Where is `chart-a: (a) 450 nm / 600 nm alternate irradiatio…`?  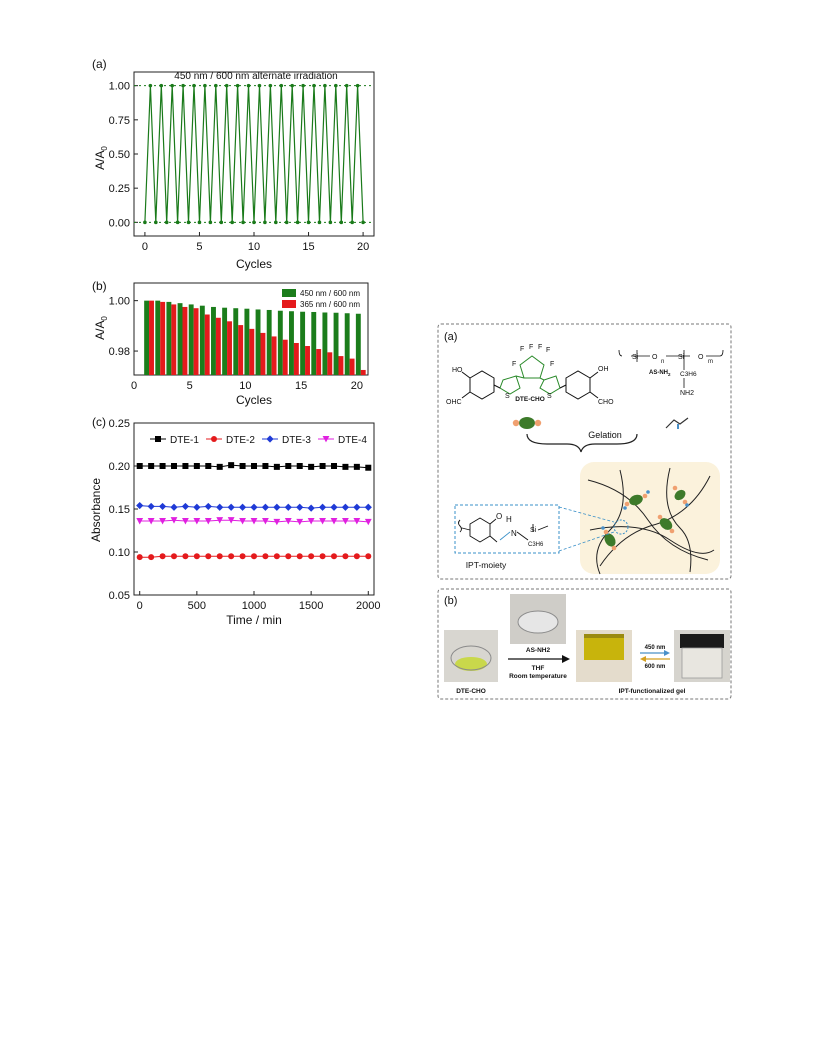 chart-a: (a) 450 nm / 600 nm alternate irradiatio… is located at coordinates (233, 164).